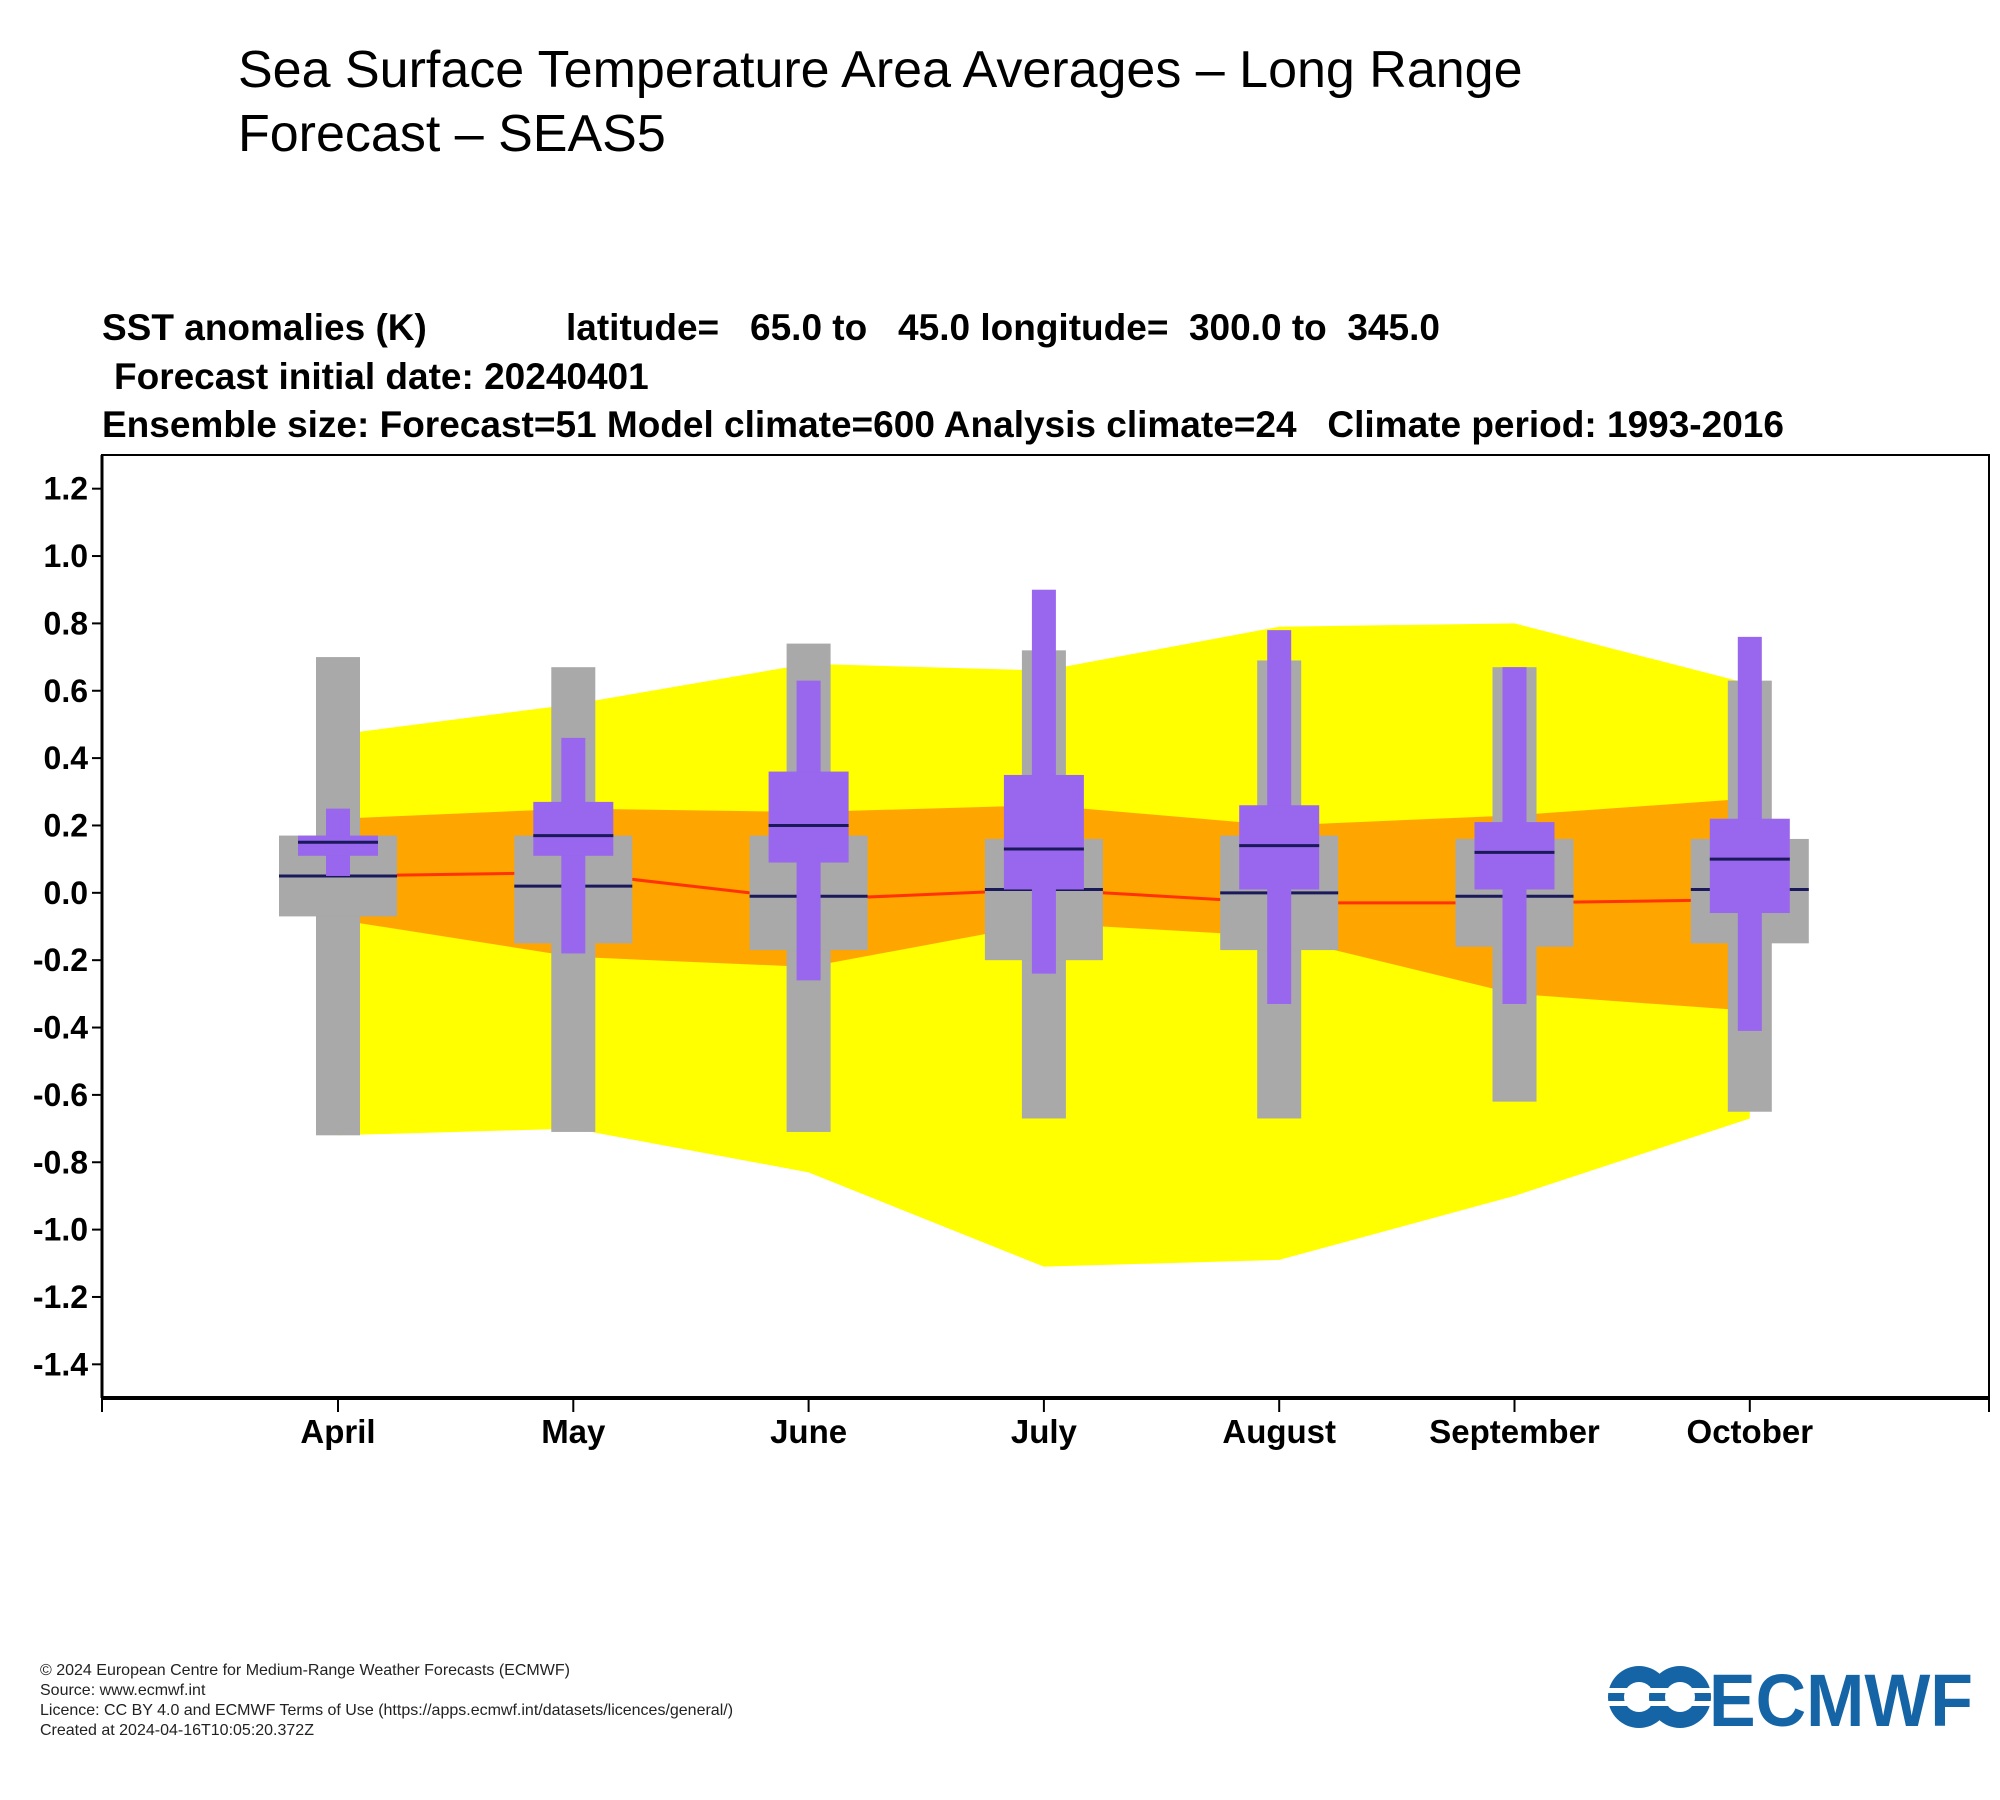  Describe the element at coordinates (337, 1431) in the screenshot. I see `x-tick-label-april: April` at that location.